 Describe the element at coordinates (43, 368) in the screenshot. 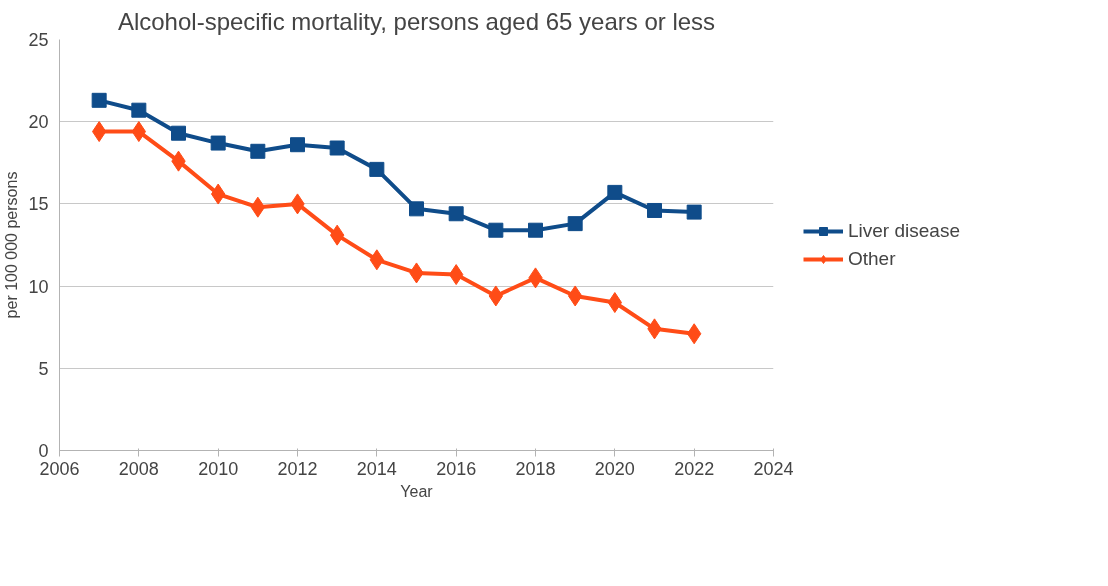

I see `y-tick-label: 5` at that location.